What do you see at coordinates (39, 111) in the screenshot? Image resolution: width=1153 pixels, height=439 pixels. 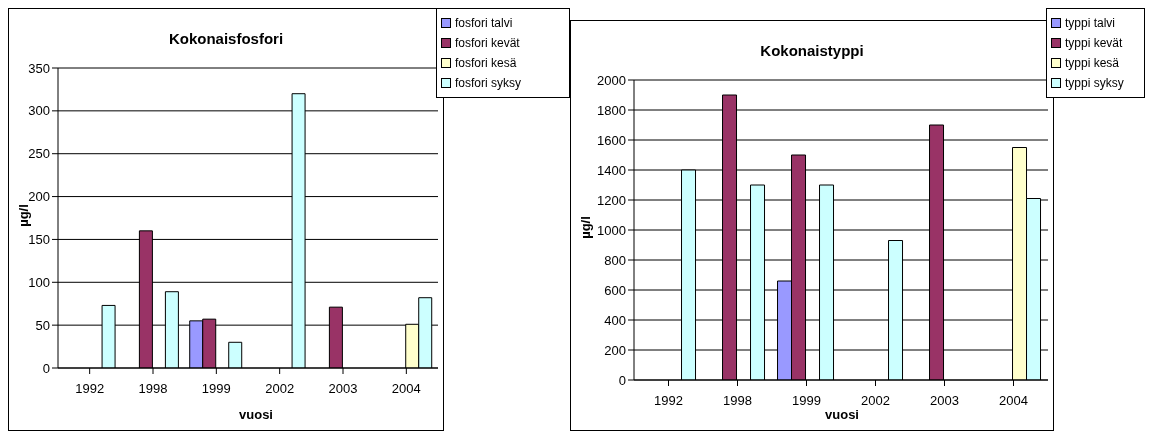 I see `y-tick-label: 300` at bounding box center [39, 111].